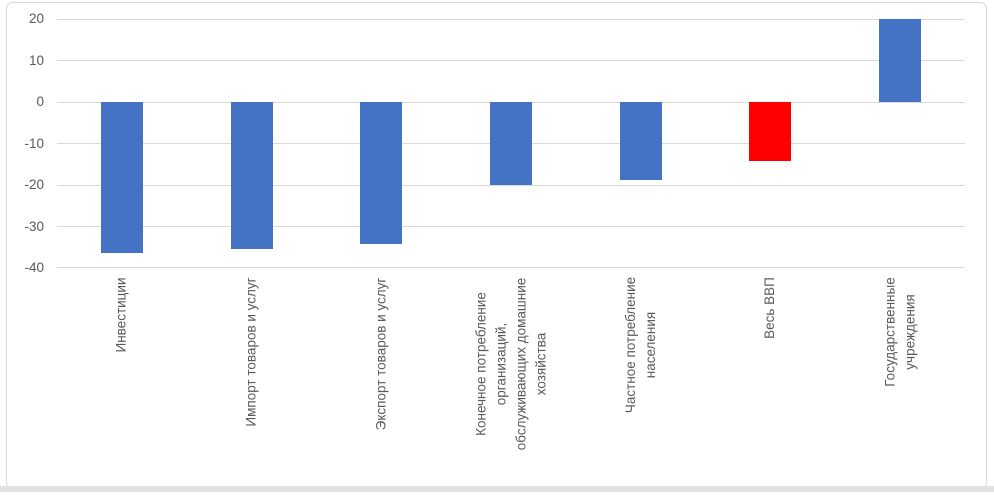 This screenshot has width=994, height=495. Describe the element at coordinates (34, 184) in the screenshot. I see `y-axis-tick-label: -20` at that location.